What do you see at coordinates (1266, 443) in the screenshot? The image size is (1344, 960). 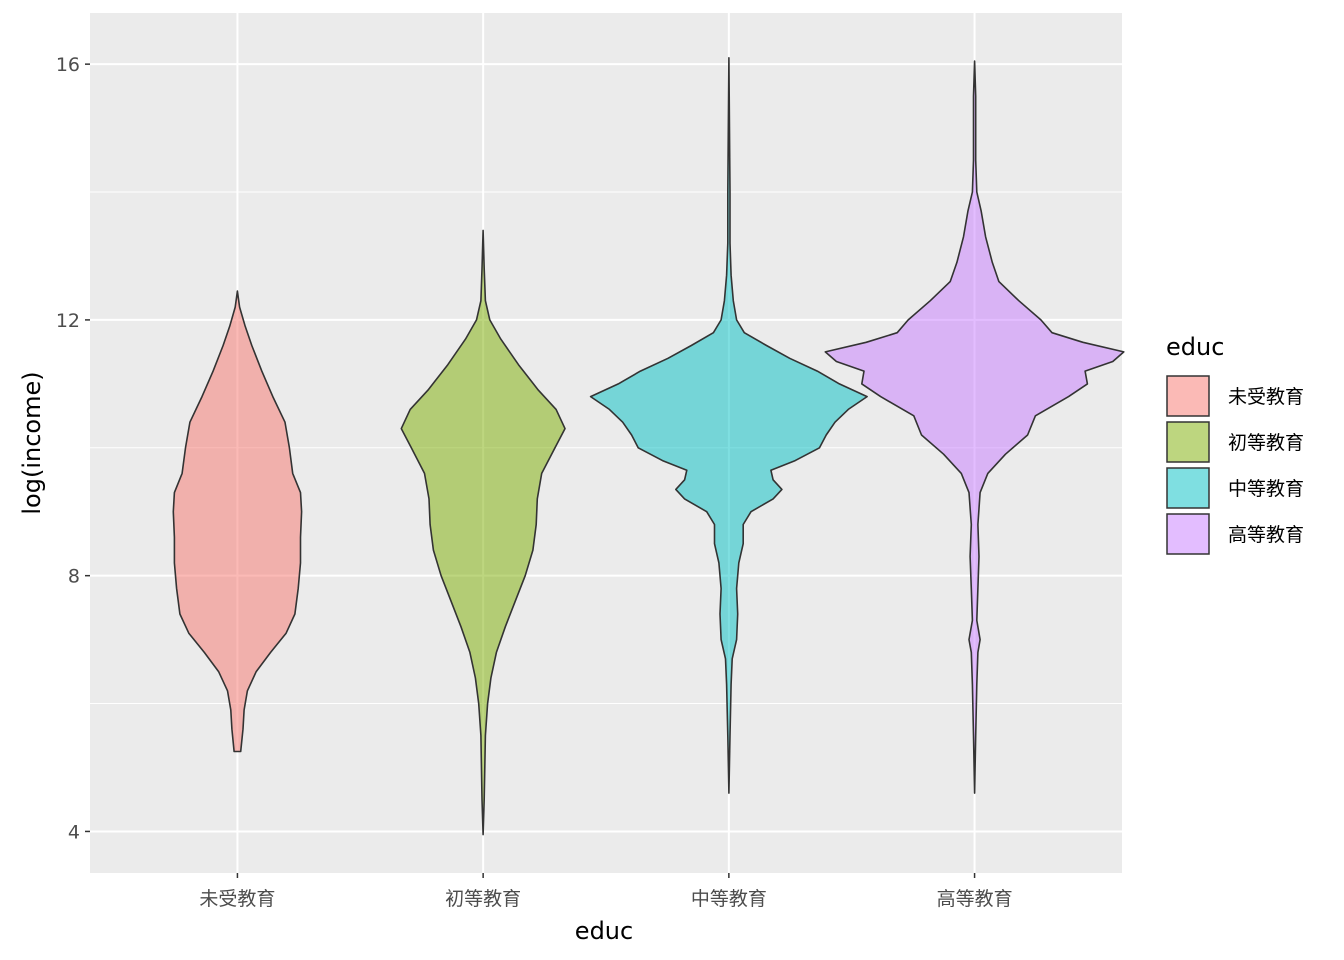 I see `legend-label: 初等教育` at bounding box center [1266, 443].